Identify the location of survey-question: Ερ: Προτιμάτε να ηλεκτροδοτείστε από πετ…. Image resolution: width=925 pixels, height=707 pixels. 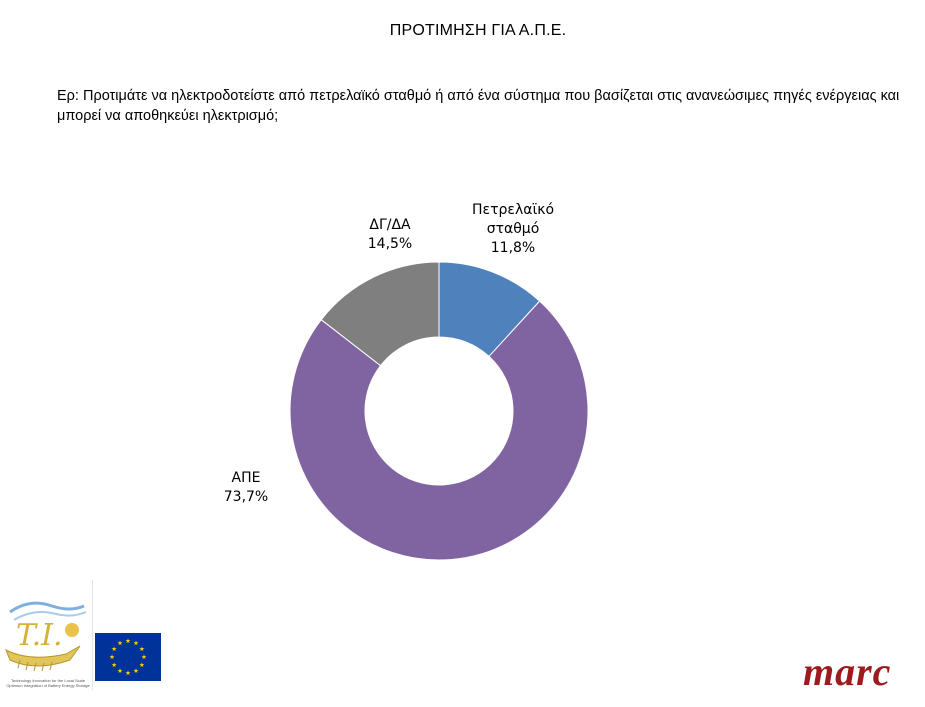
(478, 106).